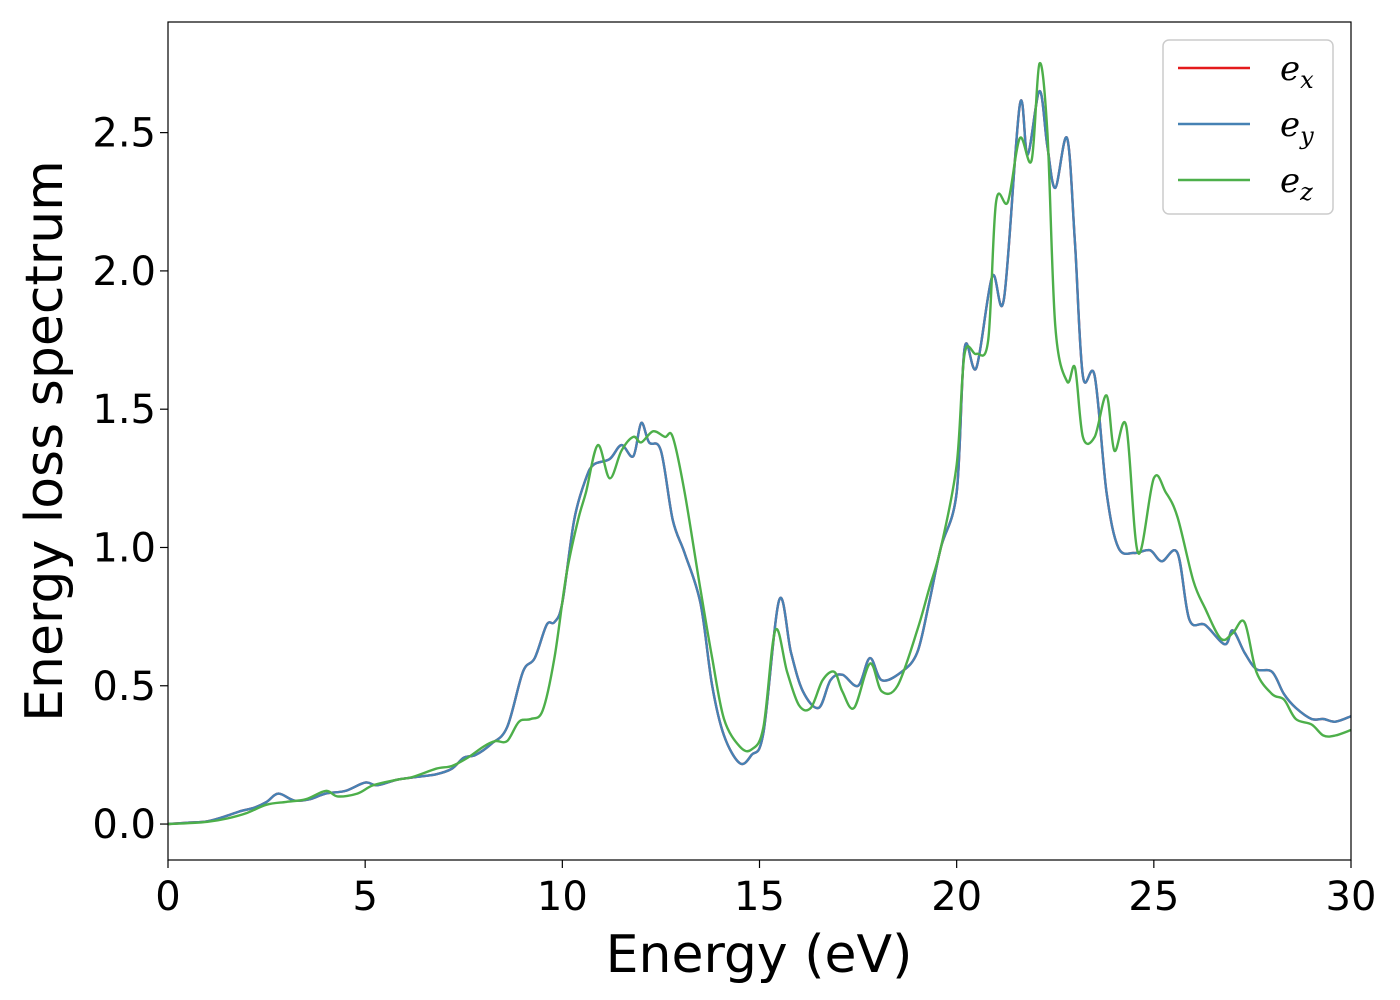 This screenshot has width=1400, height=1000. Describe the element at coordinates (364, 897) in the screenshot. I see `x-tick-label: 5` at that location.